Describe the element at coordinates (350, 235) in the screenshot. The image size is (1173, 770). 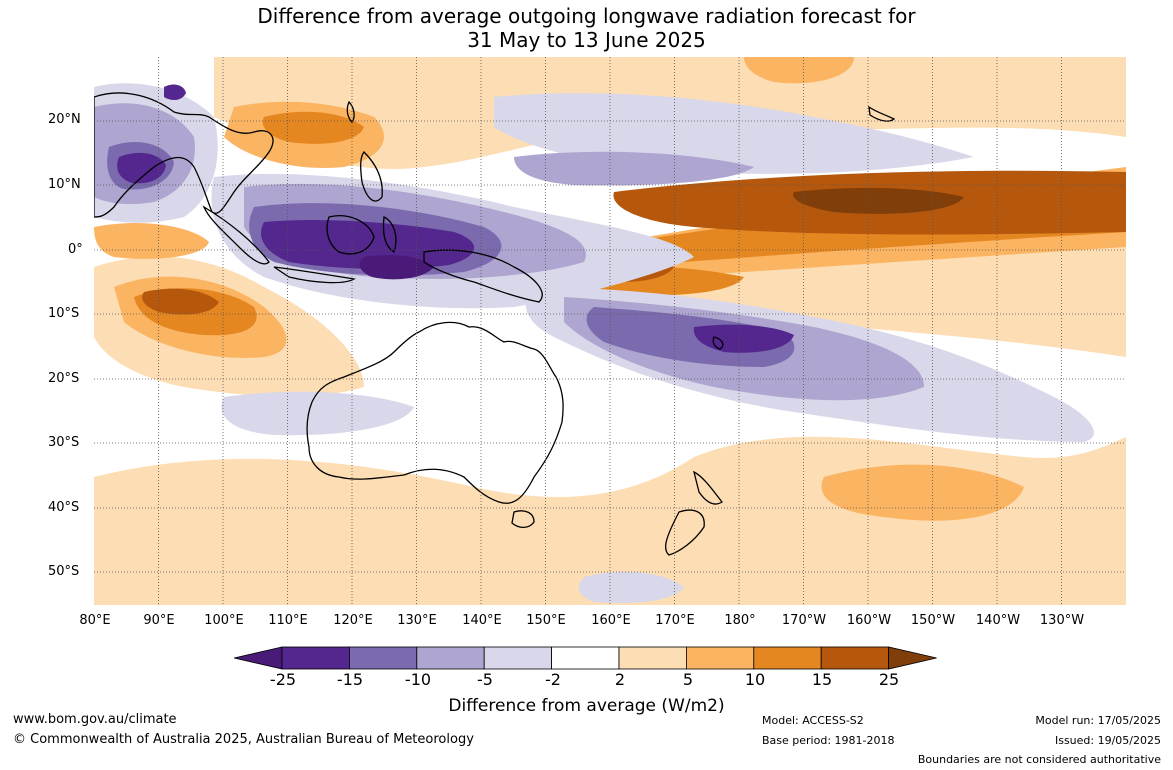
I see `borneo-coastline` at that location.